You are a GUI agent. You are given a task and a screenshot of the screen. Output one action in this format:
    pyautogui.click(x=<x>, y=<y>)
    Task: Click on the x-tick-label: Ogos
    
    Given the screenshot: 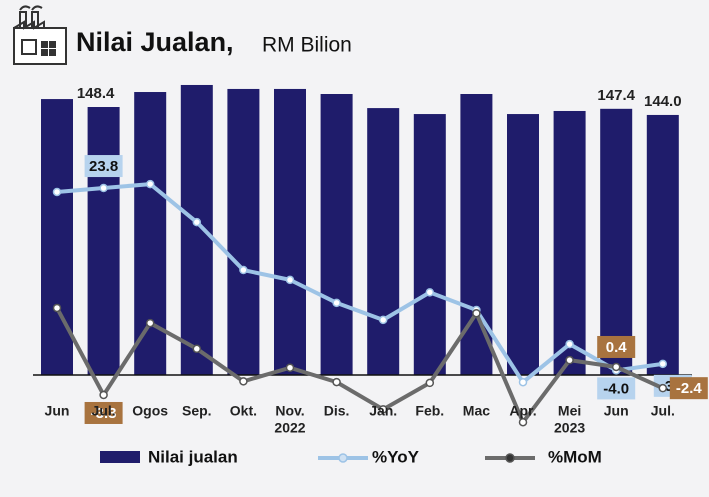 What is the action you would take?
    pyautogui.click(x=150, y=411)
    